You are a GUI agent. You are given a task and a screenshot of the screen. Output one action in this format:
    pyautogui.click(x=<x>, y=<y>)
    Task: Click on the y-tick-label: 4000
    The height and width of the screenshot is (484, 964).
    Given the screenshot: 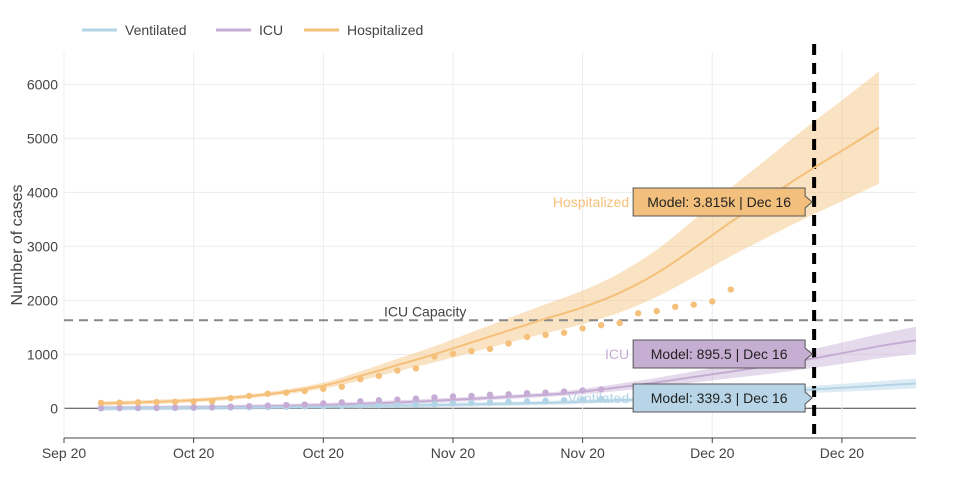 What is the action you would take?
    pyautogui.click(x=42, y=192)
    